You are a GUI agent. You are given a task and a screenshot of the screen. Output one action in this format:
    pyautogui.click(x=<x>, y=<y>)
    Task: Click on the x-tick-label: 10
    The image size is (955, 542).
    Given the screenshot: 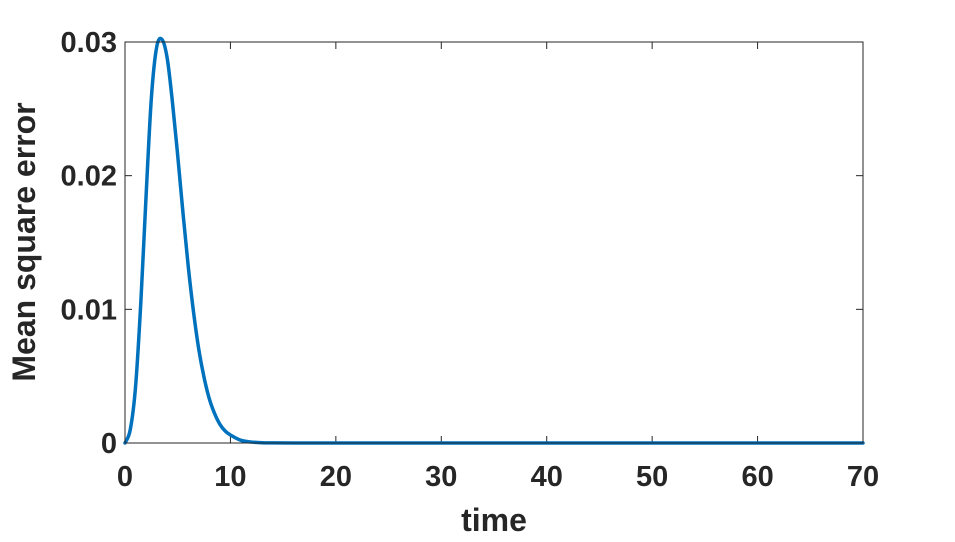 What is the action you would take?
    pyautogui.click(x=230, y=477)
    